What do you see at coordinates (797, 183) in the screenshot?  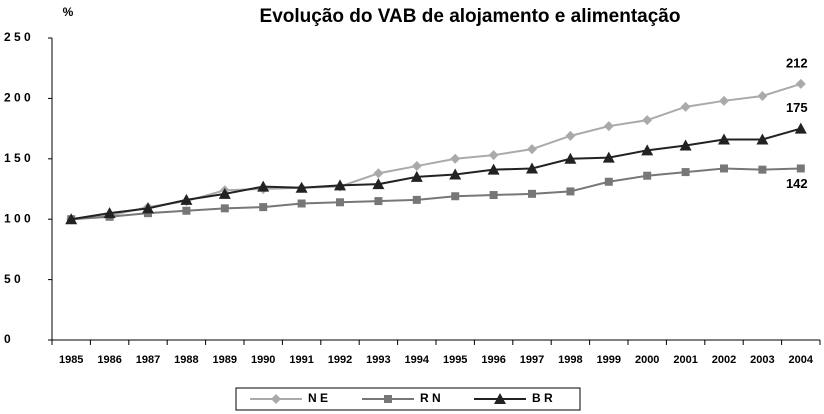 I see `data-label: 142` at bounding box center [797, 183].